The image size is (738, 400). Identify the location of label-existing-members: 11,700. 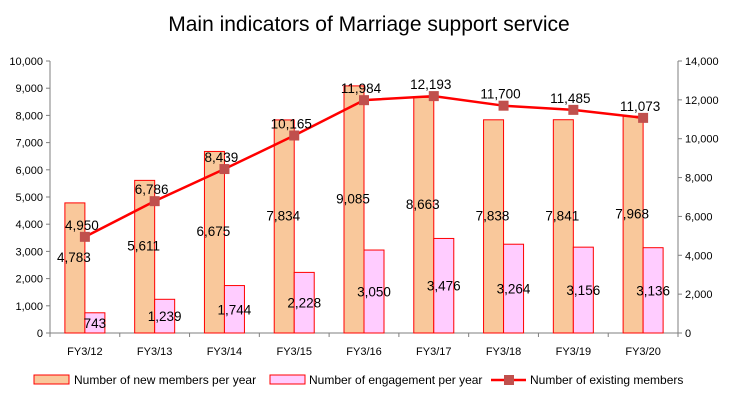
(500, 94).